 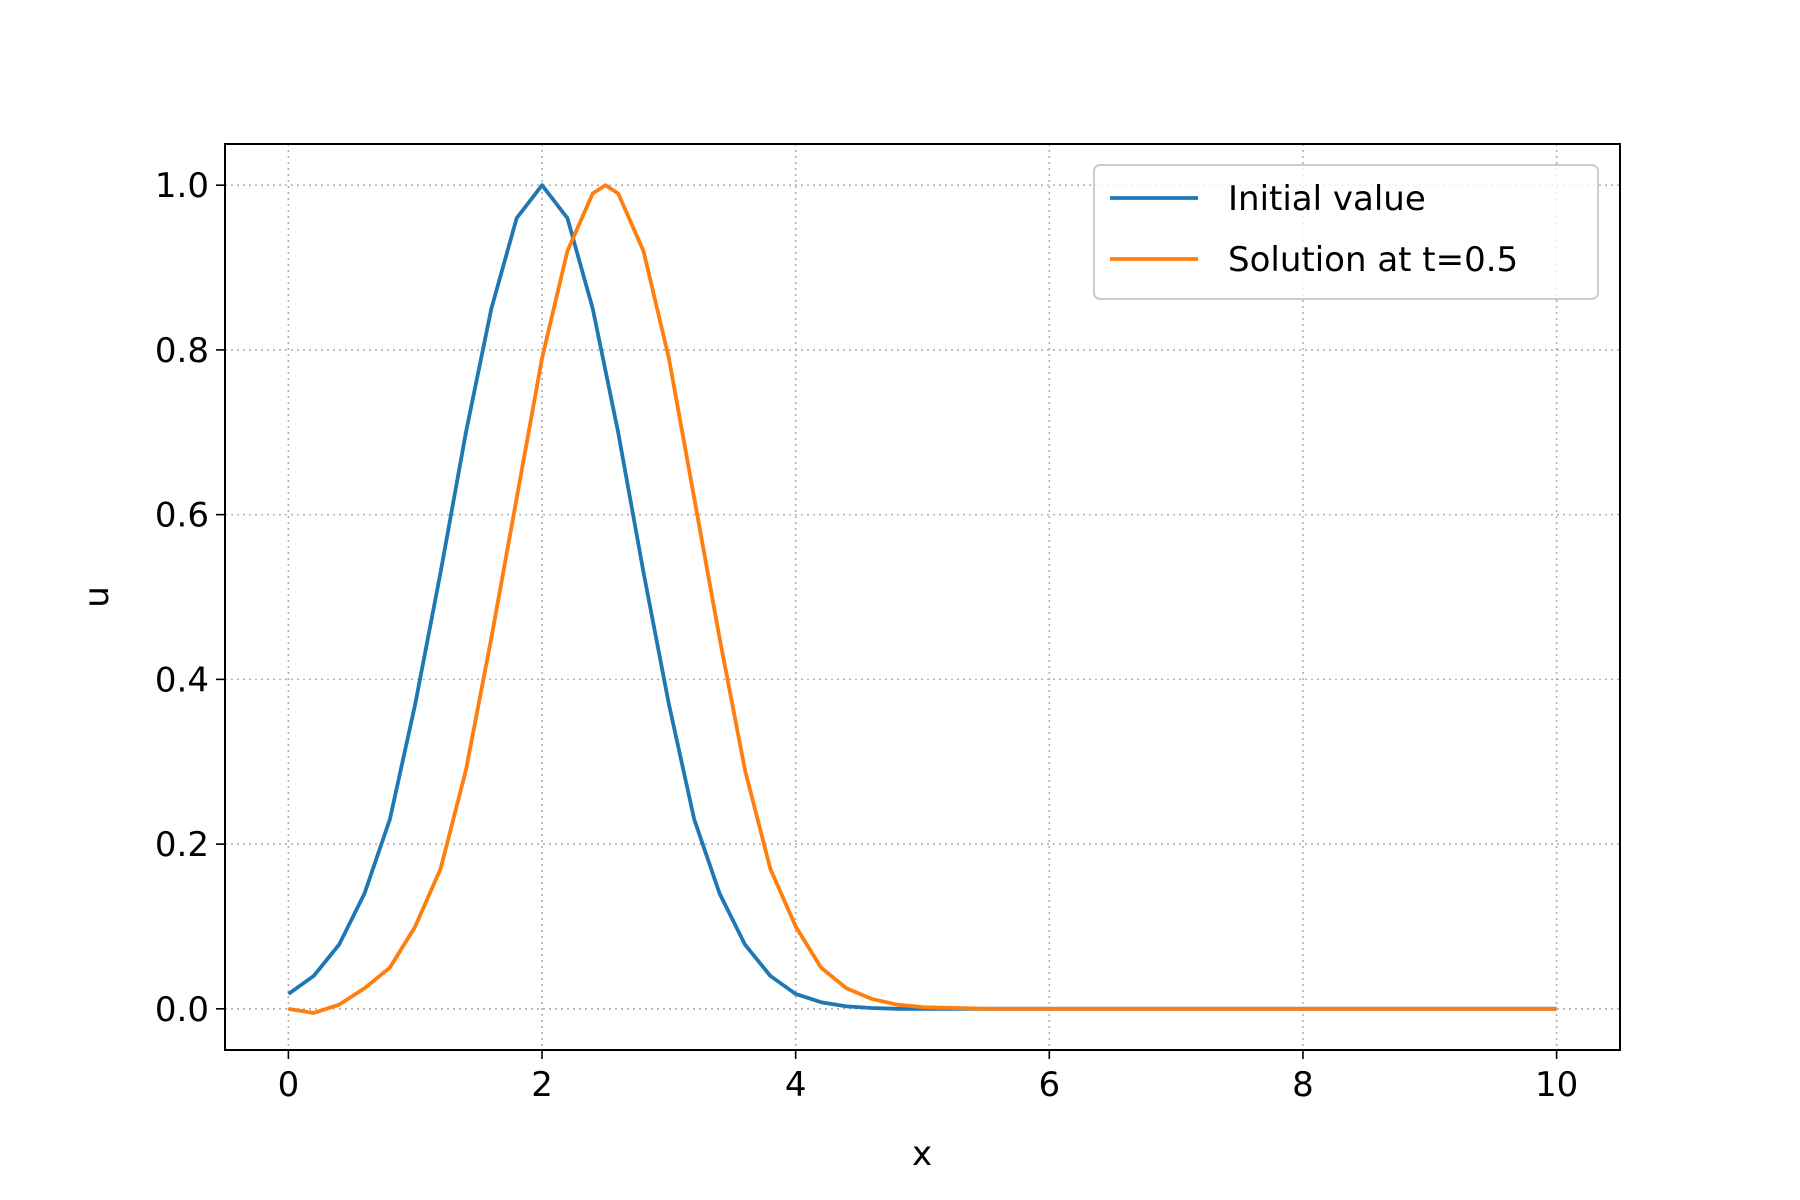 I want to click on y-axis-label: u, so click(x=97, y=597).